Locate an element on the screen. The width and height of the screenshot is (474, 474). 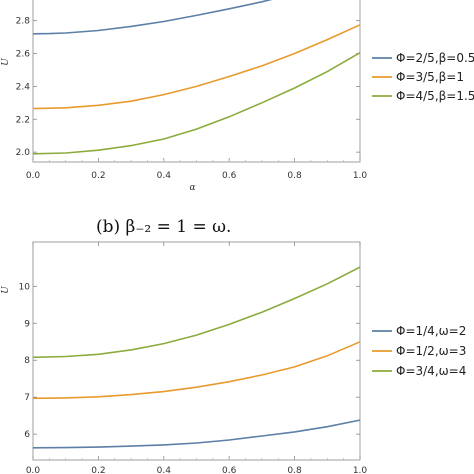
legend-label-3: Φ=3/4,ω=4 is located at coordinates (431, 371).